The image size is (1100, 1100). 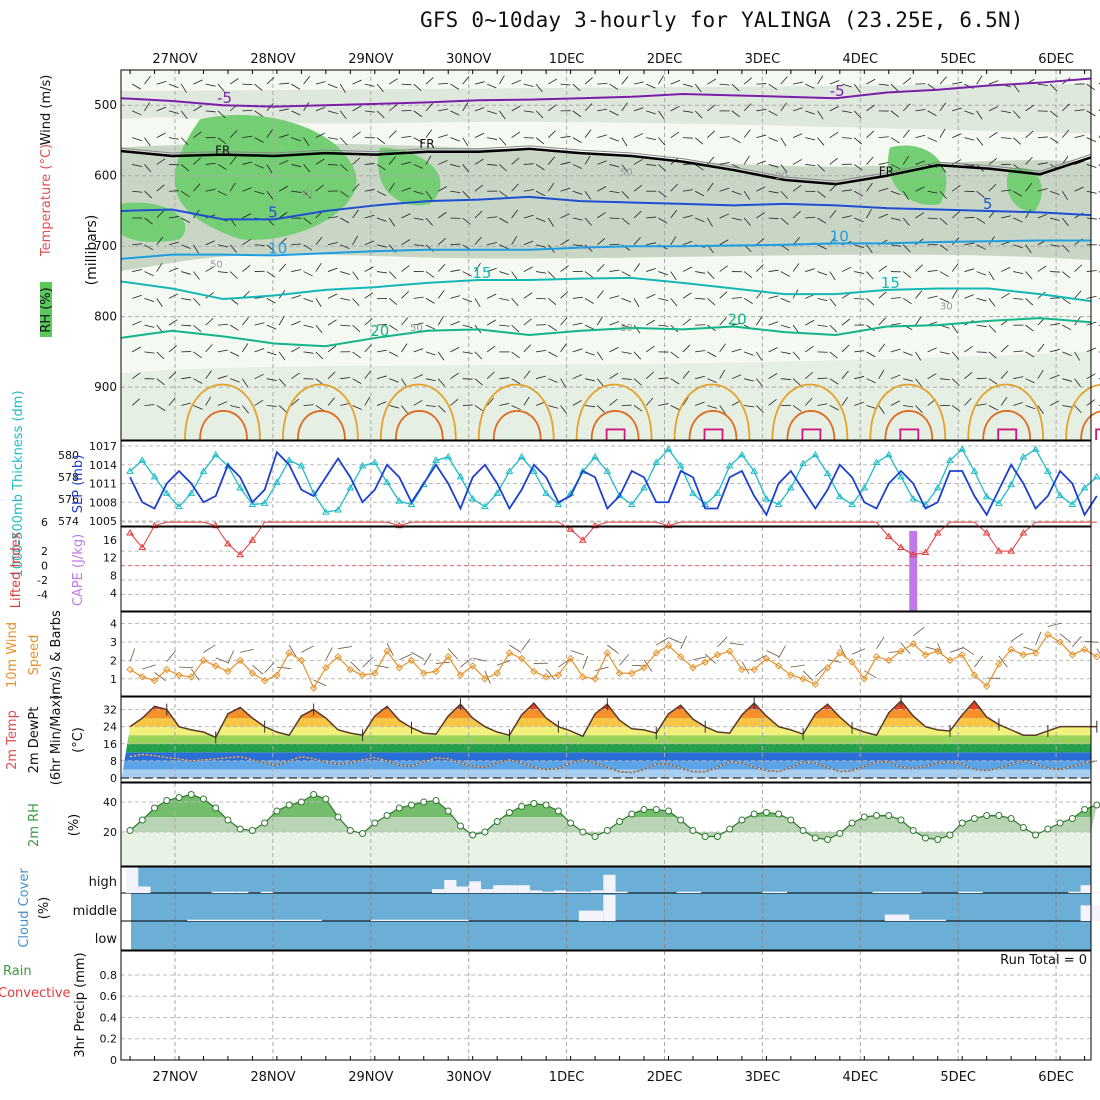 I want to click on temp-band, so click(x=606, y=722).